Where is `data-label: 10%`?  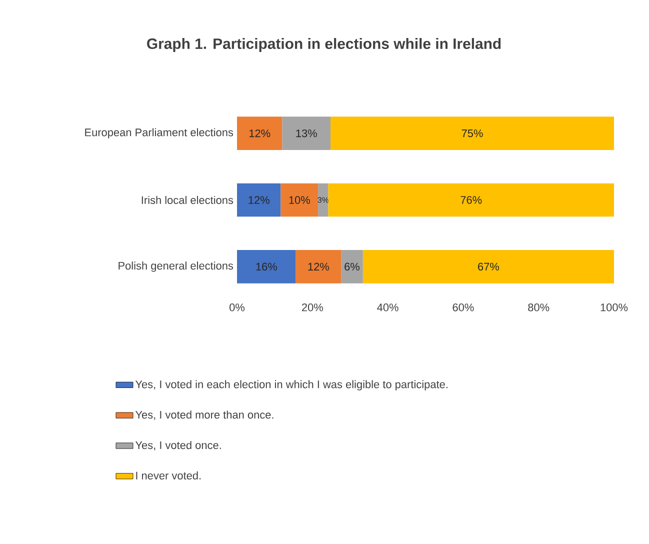
data-label: 10% is located at coordinates (299, 200).